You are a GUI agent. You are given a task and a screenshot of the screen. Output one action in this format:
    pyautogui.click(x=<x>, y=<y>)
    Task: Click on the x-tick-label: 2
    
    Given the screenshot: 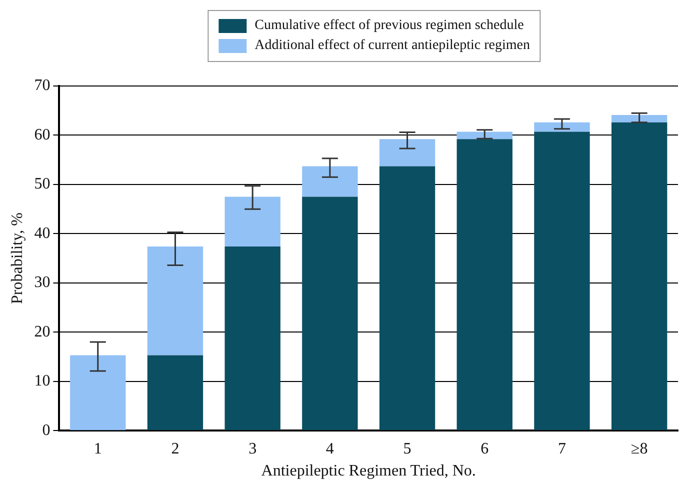 What is the action you would take?
    pyautogui.click(x=175, y=449)
    